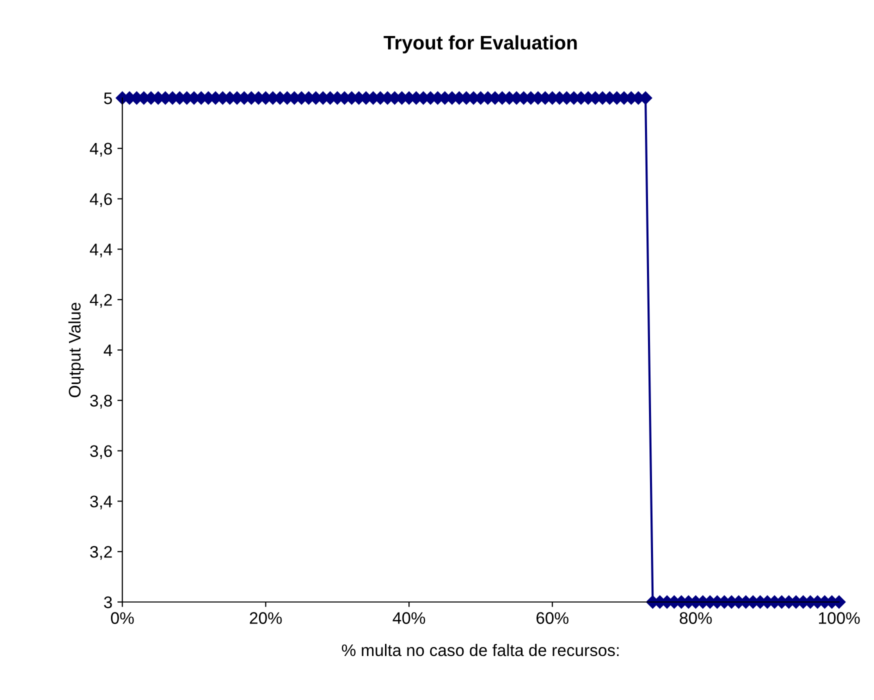  Describe the element at coordinates (101, 503) in the screenshot. I see `y-tick-label: 3,4` at that location.